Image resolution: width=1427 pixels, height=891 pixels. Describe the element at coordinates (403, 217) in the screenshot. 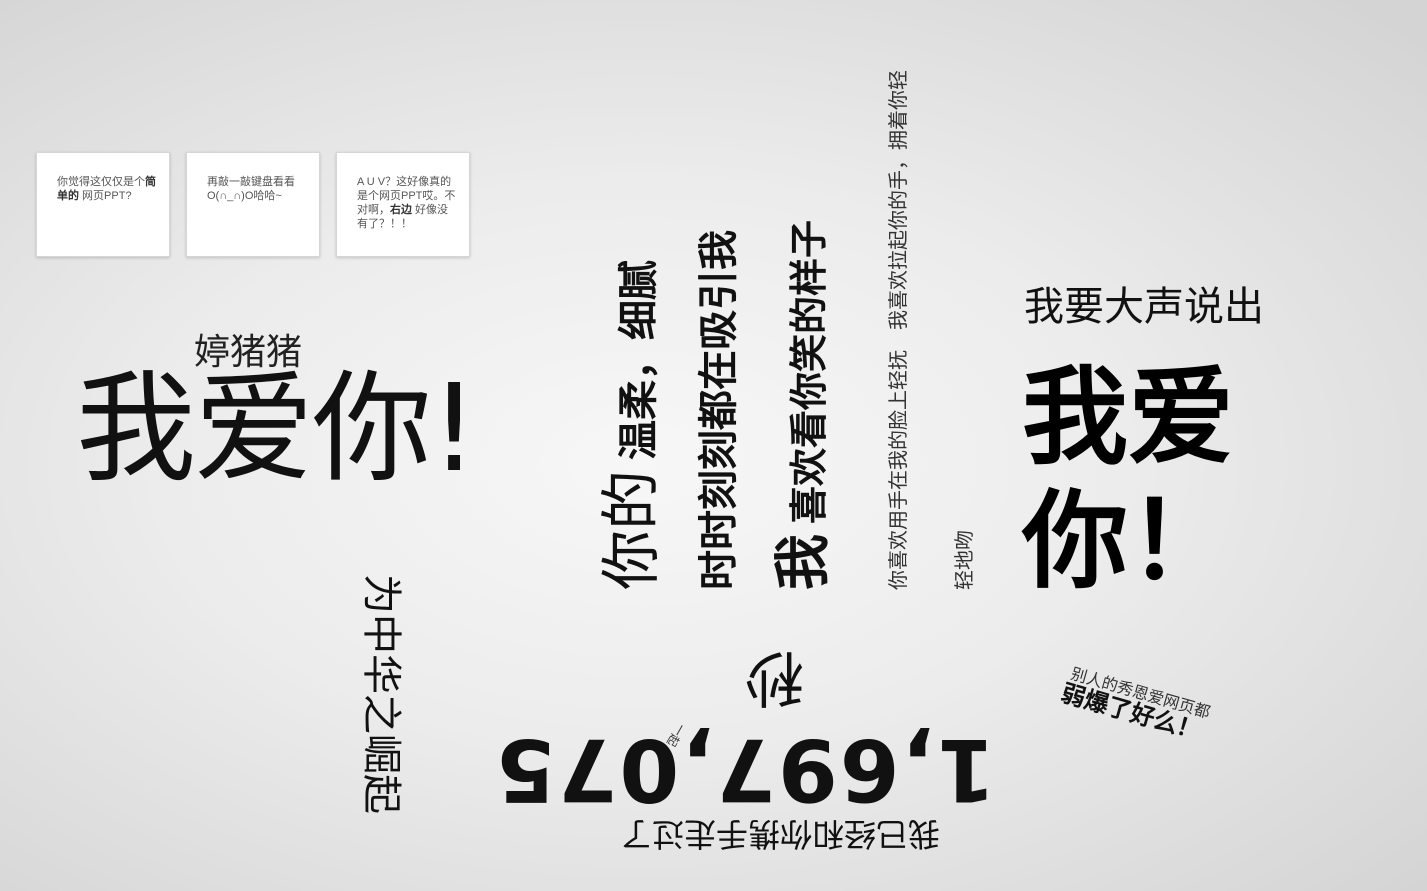

I see `card-text-tail: 好像没有了？！！` at that location.